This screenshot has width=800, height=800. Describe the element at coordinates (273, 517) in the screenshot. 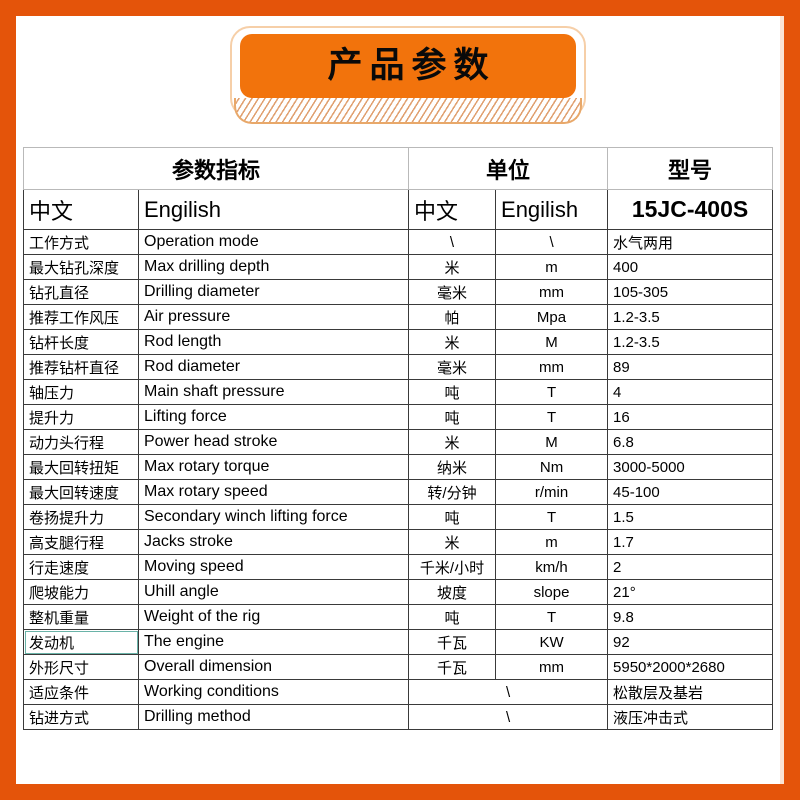

I see `row-label-en: Secondary winch lifting force` at that location.